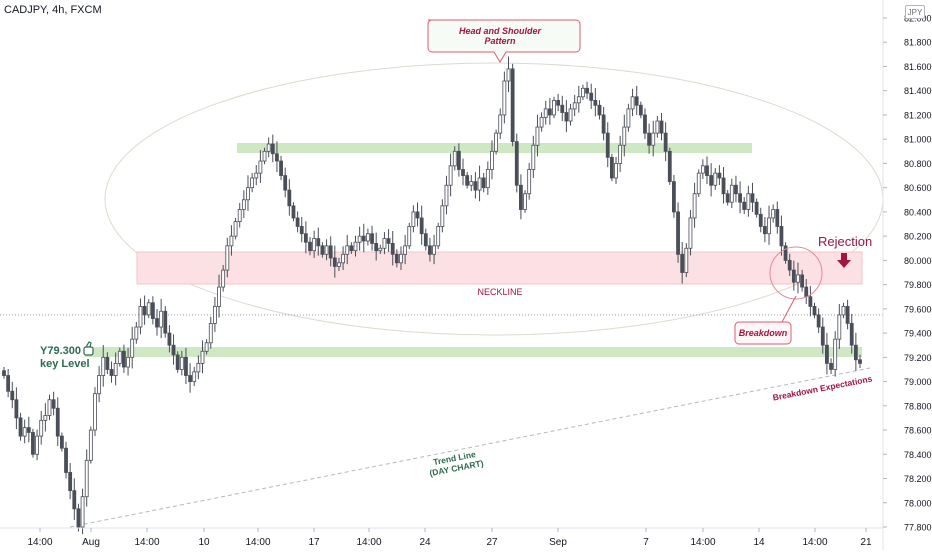 The width and height of the screenshot is (932, 555). I want to click on price-tick-label: 81.800, so click(918, 43).